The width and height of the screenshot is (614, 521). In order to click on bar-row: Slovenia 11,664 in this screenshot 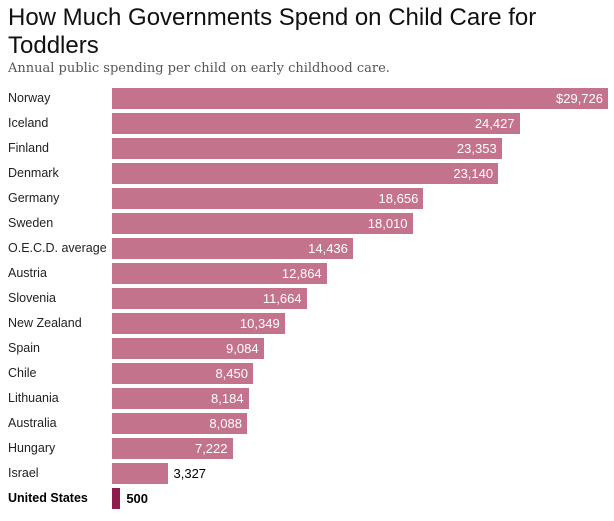, I will do `click(307, 298)`.